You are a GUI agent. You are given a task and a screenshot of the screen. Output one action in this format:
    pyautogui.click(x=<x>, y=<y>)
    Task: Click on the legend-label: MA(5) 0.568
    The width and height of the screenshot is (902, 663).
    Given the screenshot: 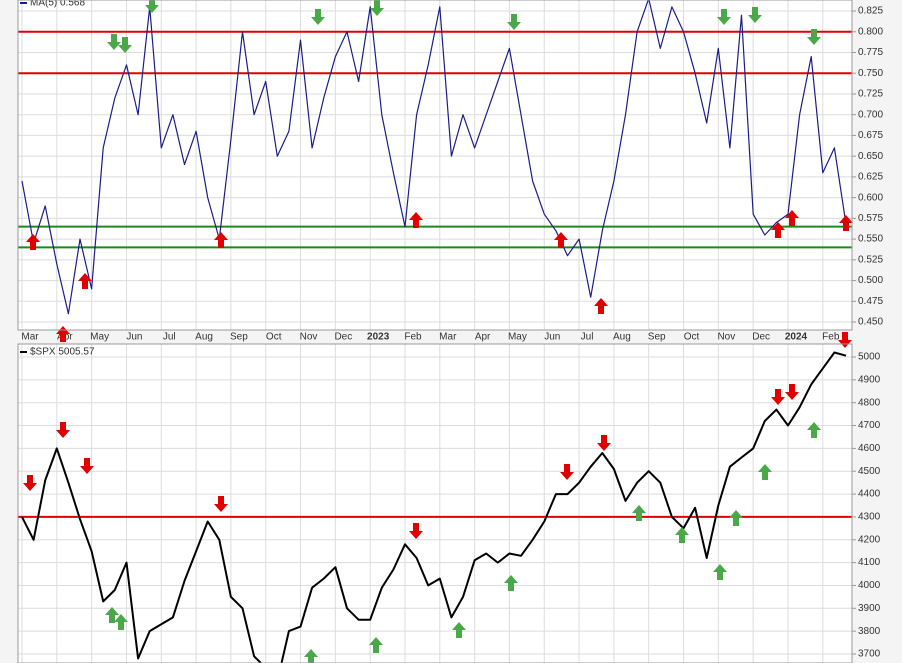 What is the action you would take?
    pyautogui.click(x=57, y=4)
    